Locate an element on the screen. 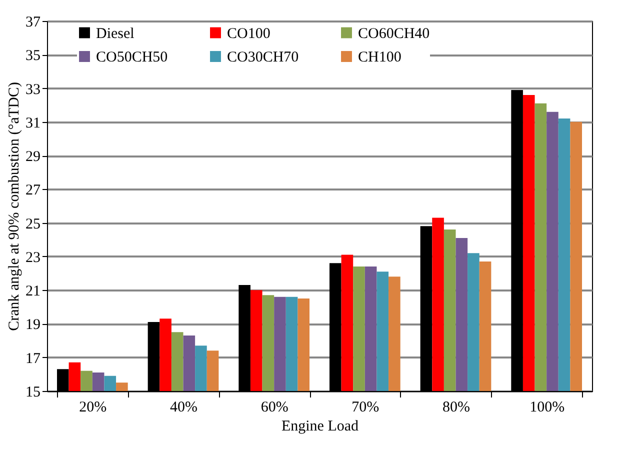 This screenshot has width=625, height=449. x-tick-label: 100% is located at coordinates (547, 408).